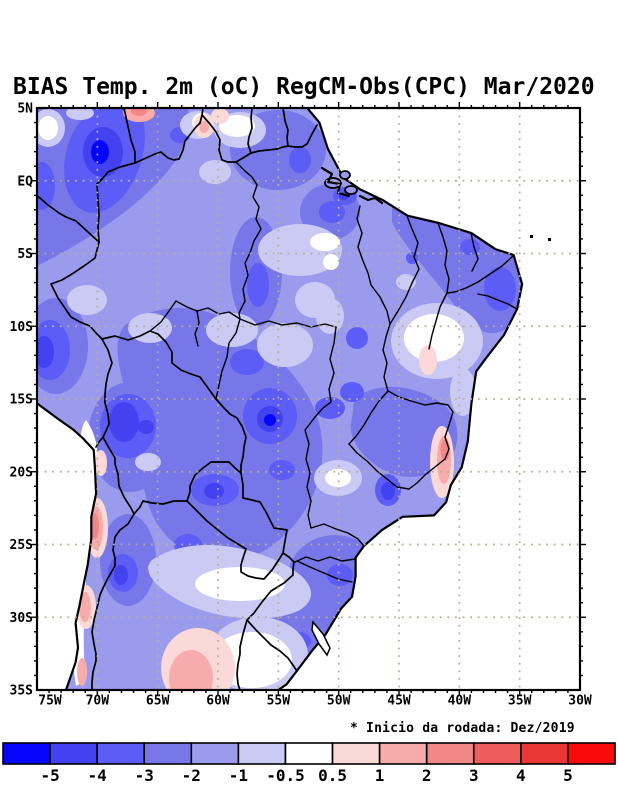 The height and width of the screenshot is (800, 618). Describe the element at coordinates (158, 701) in the screenshot. I see `lon-tick-label: 65W` at that location.